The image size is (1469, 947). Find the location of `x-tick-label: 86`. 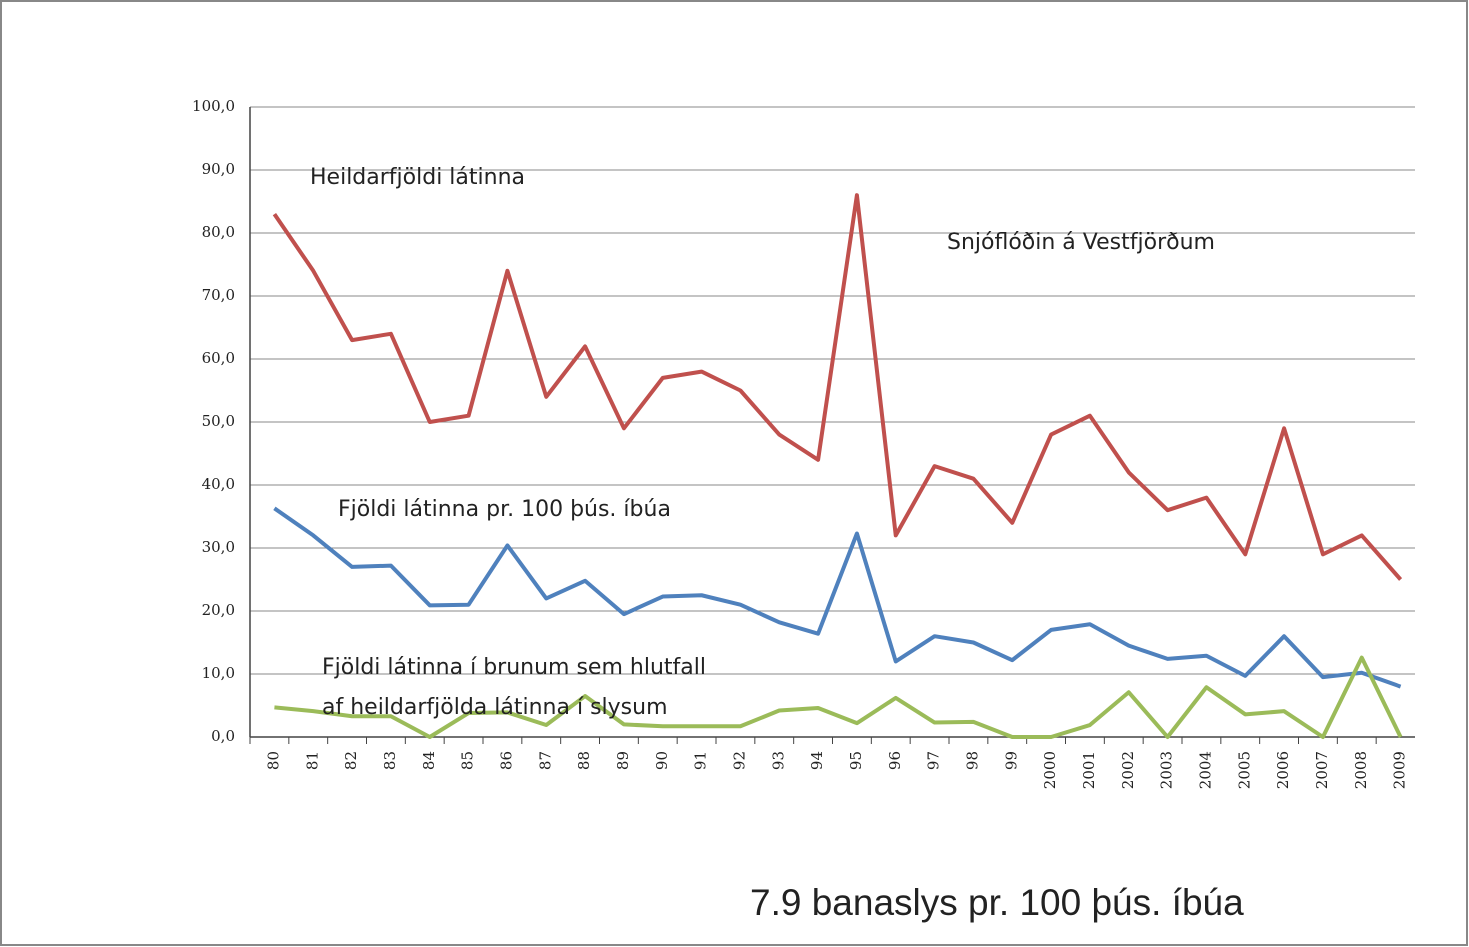

x-tick-label: 86 is located at coordinates (506, 760).